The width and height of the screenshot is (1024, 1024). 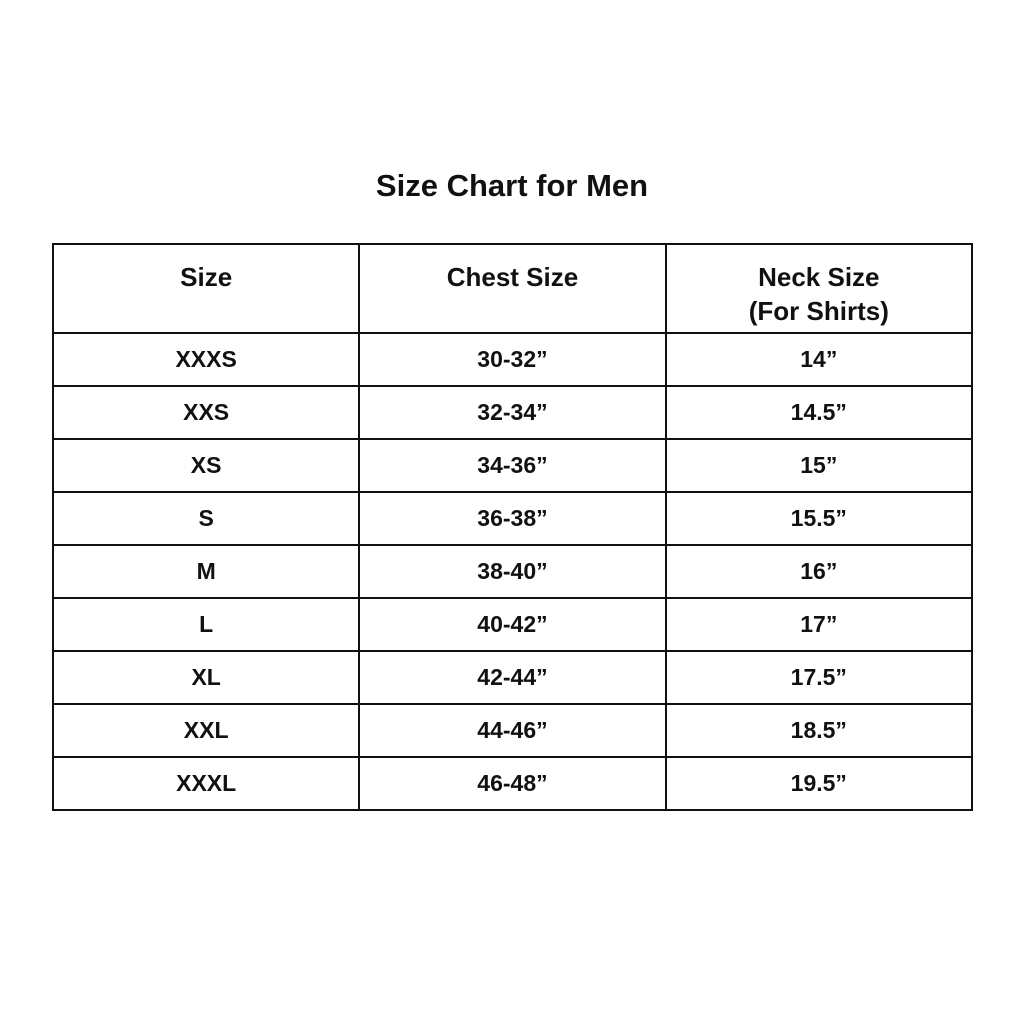 What do you see at coordinates (206, 571) in the screenshot?
I see `cell-size: M` at bounding box center [206, 571].